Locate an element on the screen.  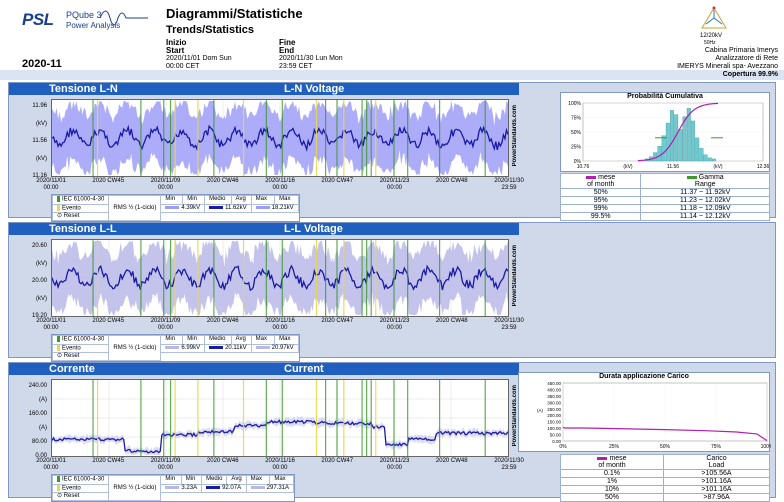
max-swatch is located at coordinates (262, 207).